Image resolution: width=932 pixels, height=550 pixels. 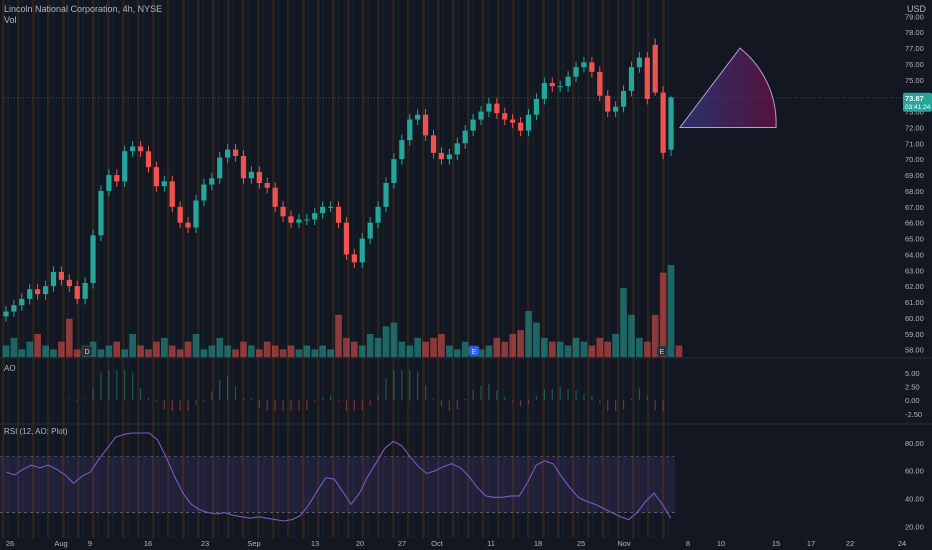 I want to click on rsi-line, so click(x=339, y=477).